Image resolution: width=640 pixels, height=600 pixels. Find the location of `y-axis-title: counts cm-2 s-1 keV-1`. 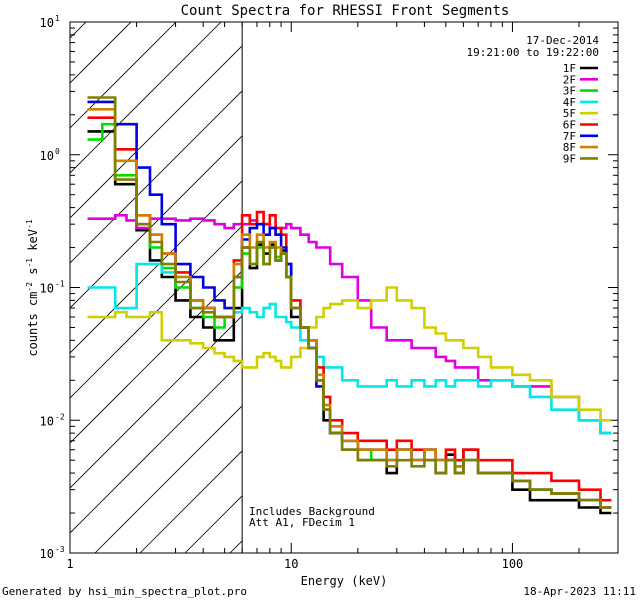

y-axis-title: counts cm-2 s-1 keV-1 is located at coordinates (32, 287).